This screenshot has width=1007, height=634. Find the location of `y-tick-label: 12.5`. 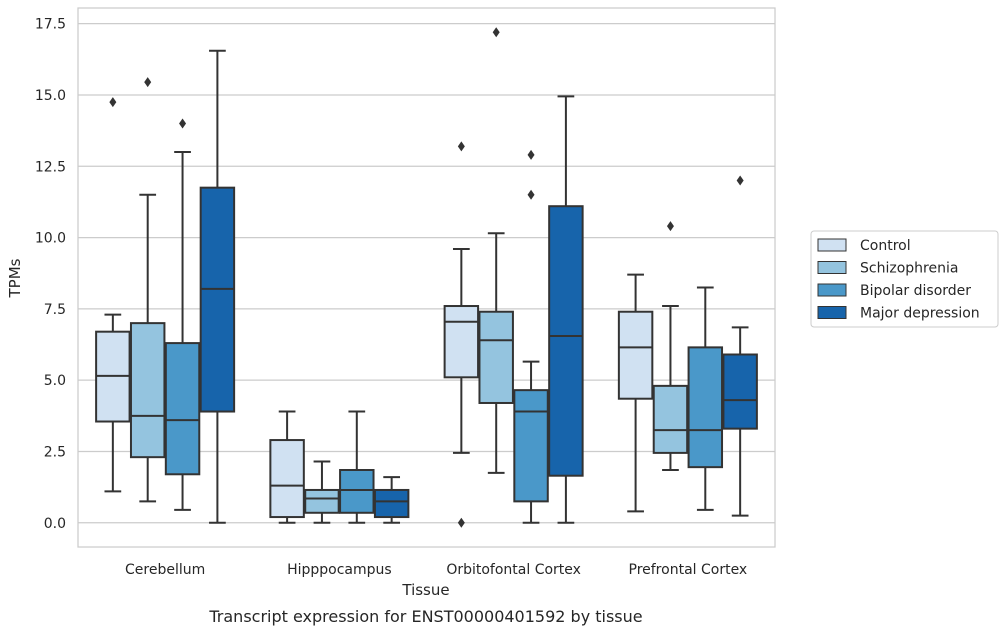

y-tick-label: 12.5 is located at coordinates (50, 167).